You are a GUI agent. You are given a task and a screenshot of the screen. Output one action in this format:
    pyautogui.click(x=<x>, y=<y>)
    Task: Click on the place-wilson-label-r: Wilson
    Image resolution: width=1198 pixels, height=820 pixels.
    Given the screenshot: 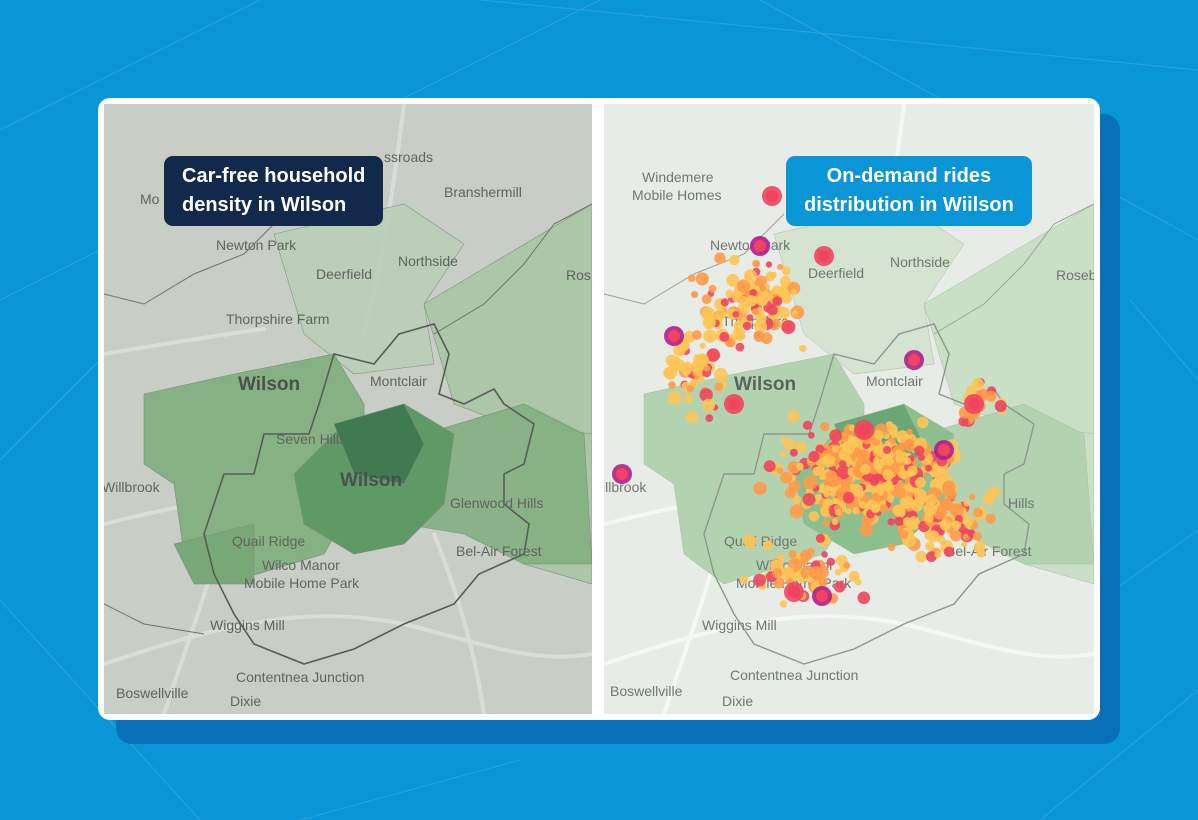 What is the action you would take?
    pyautogui.click(x=765, y=384)
    